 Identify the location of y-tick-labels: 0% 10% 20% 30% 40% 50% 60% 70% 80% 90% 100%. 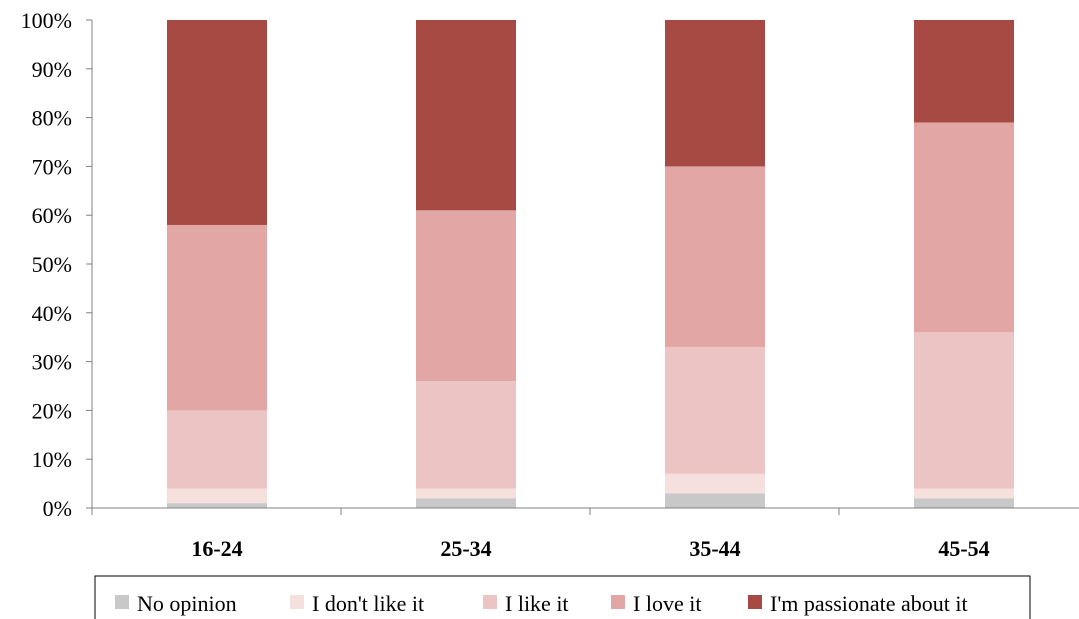
(46, 264).